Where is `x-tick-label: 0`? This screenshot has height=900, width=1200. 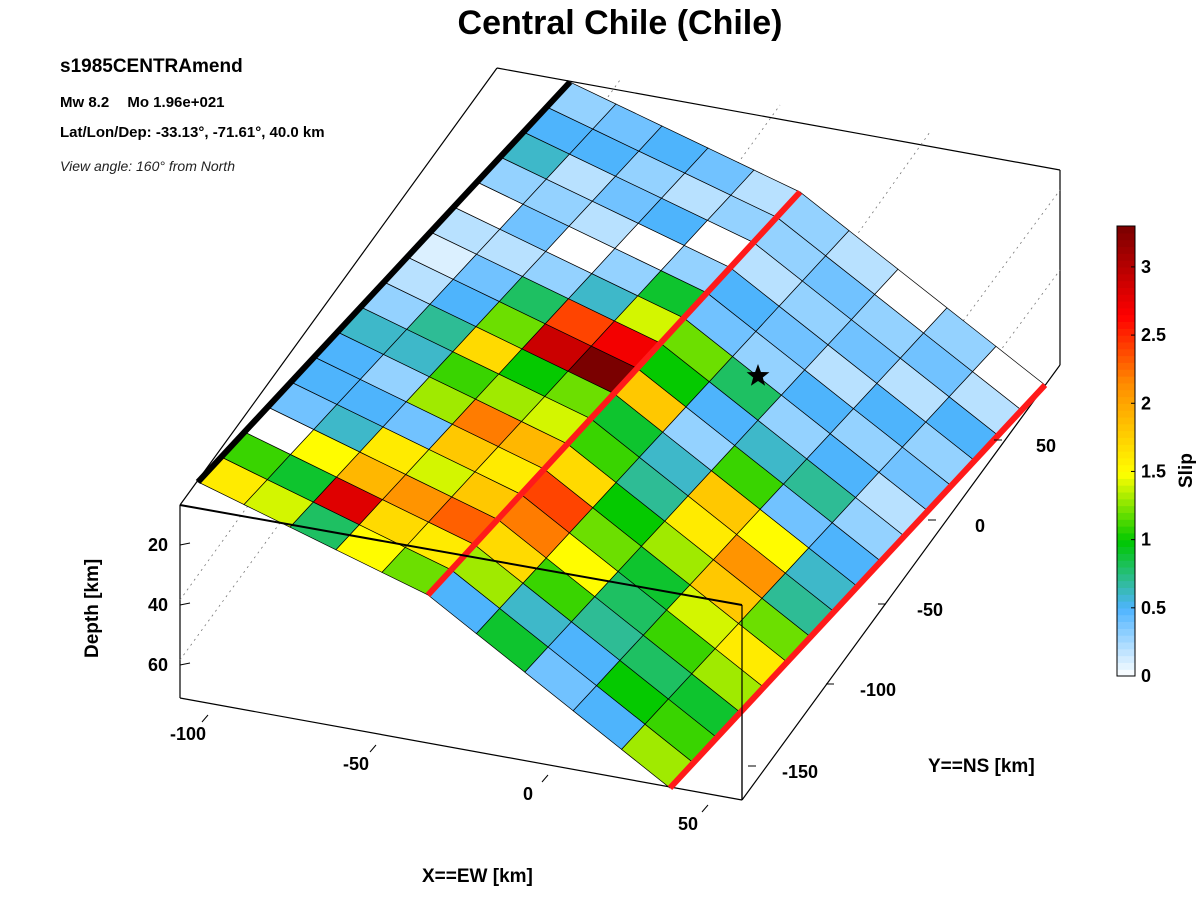 x-tick-label: 0 is located at coordinates (528, 794).